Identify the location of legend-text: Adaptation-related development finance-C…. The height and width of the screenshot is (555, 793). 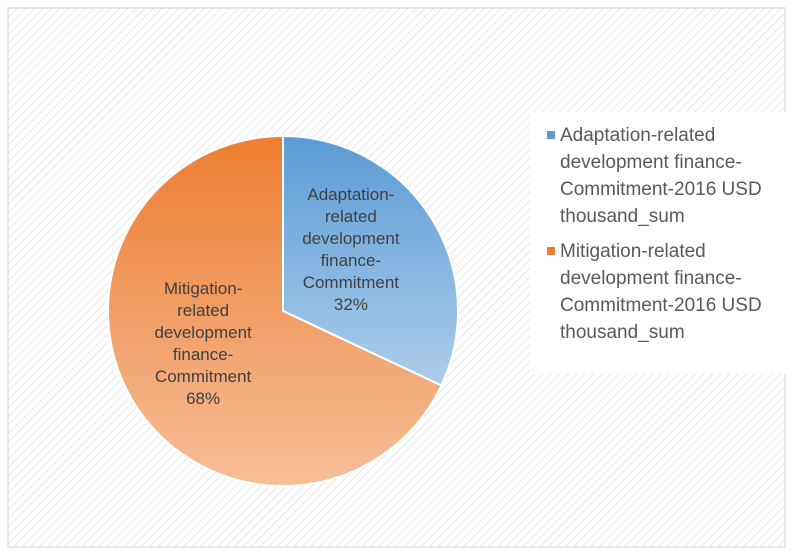
(661, 176).